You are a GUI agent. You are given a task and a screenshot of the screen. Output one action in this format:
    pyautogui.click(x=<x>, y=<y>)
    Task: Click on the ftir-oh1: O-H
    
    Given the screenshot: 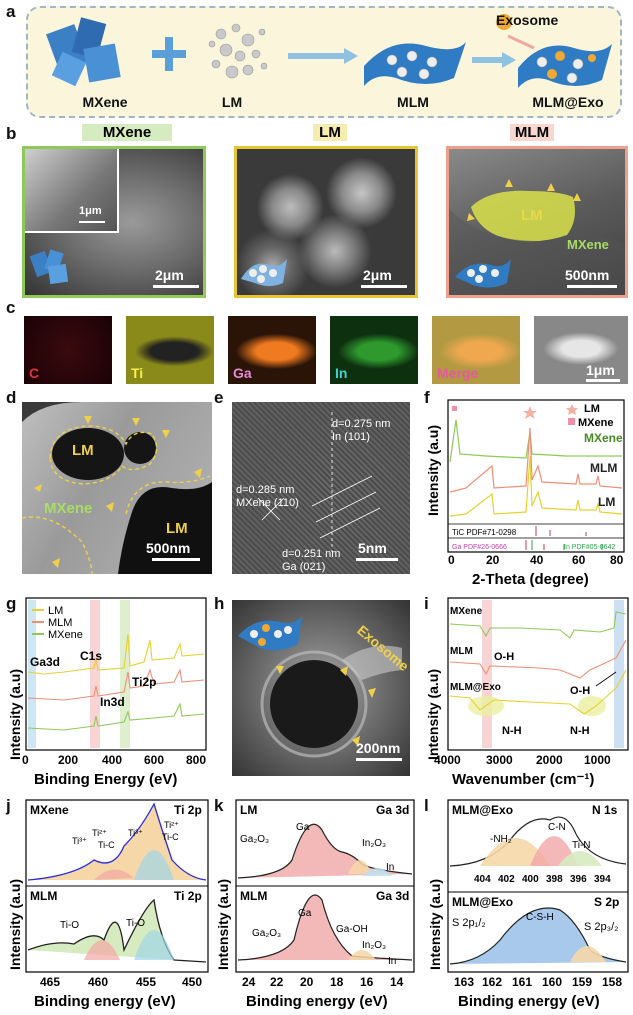 What is the action you would take?
    pyautogui.click(x=504, y=657)
    